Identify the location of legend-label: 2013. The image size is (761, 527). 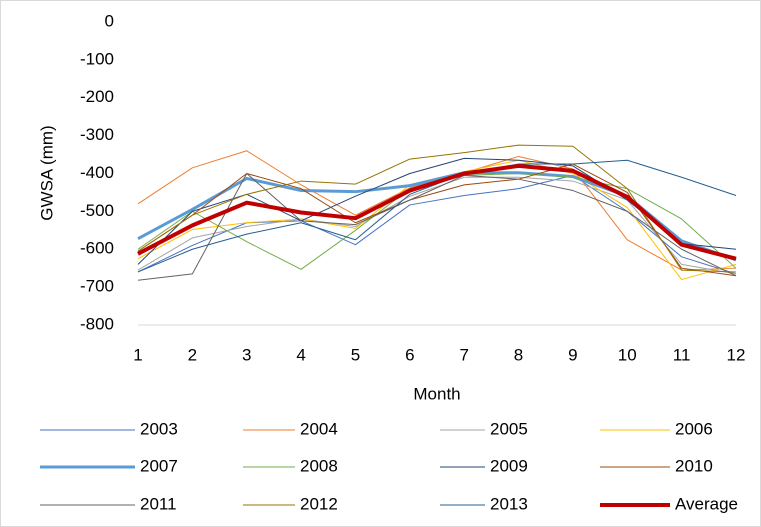
(509, 503).